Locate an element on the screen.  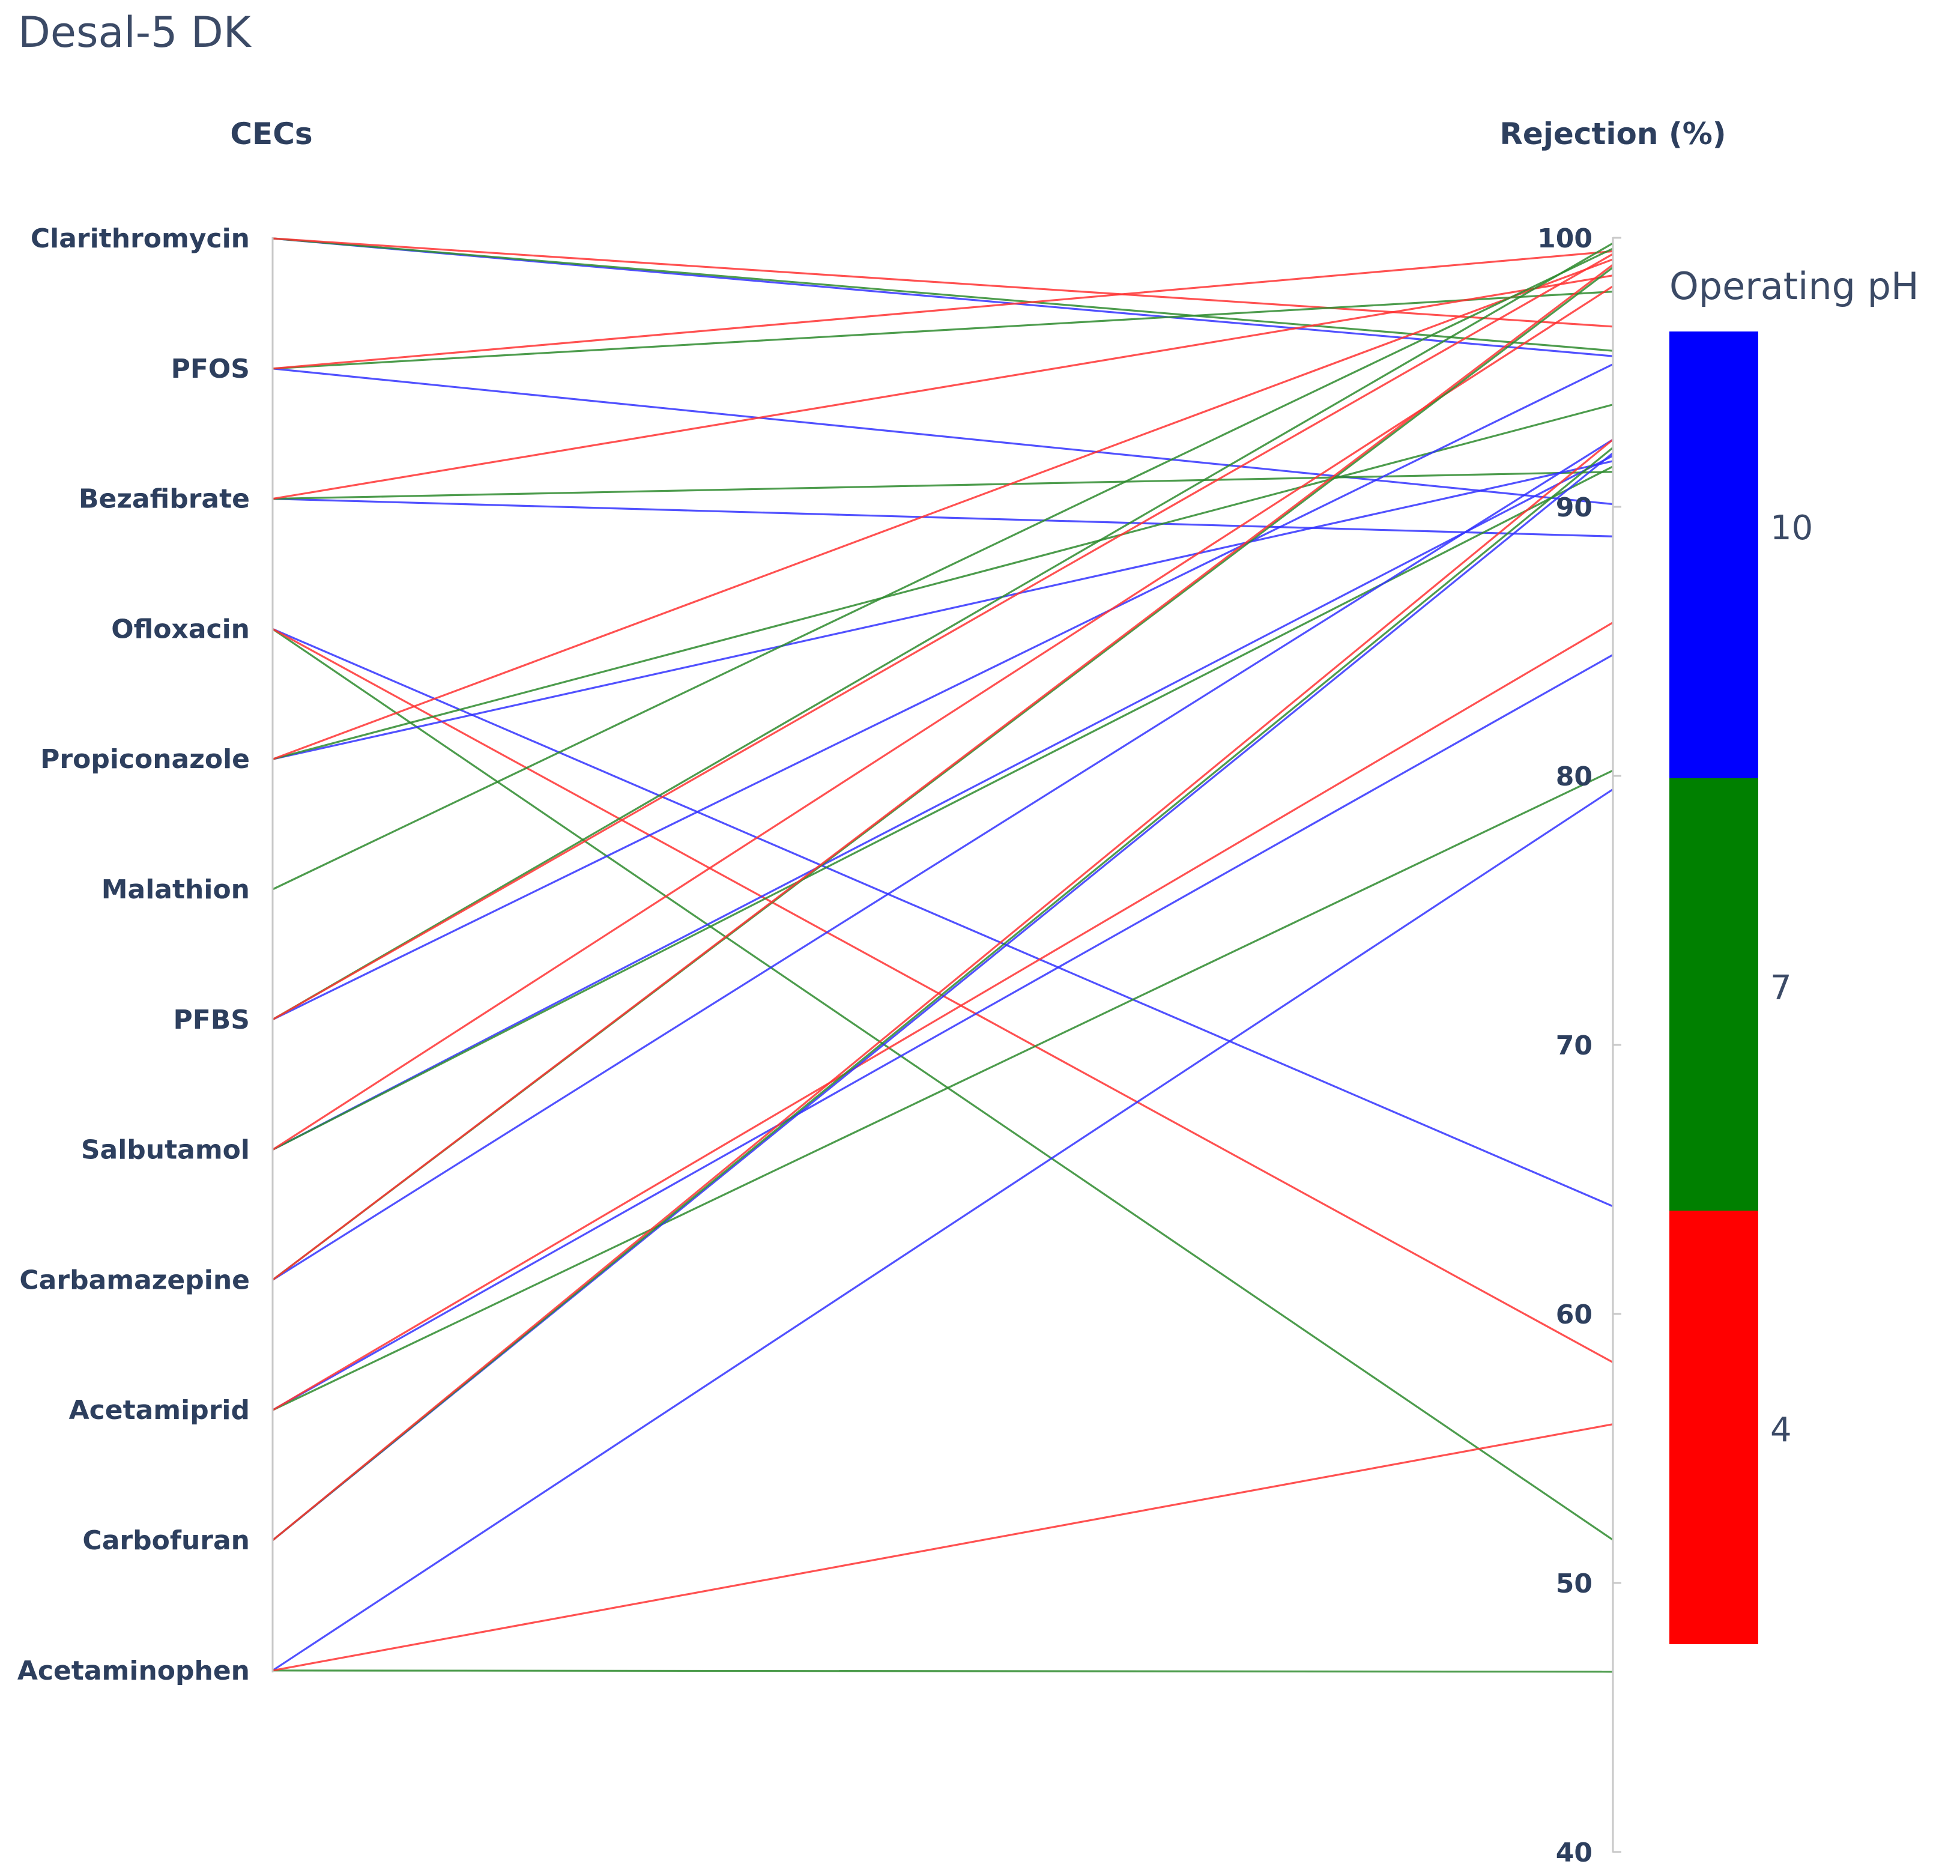
cec-category-label: Salbutamol is located at coordinates (165, 1150).